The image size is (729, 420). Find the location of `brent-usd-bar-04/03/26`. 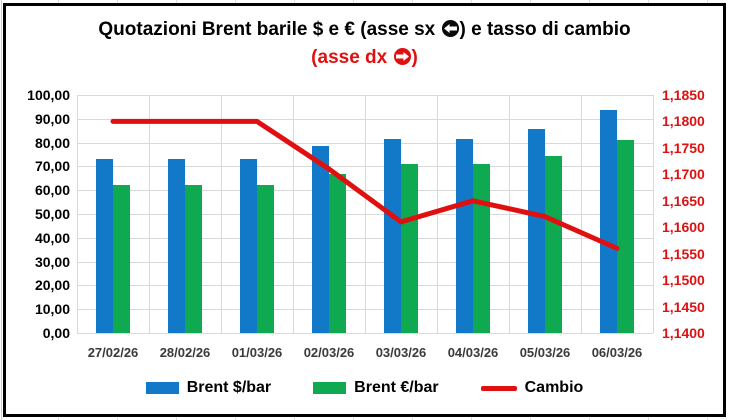

brent-usd-bar-04/03/26 is located at coordinates (464, 235).